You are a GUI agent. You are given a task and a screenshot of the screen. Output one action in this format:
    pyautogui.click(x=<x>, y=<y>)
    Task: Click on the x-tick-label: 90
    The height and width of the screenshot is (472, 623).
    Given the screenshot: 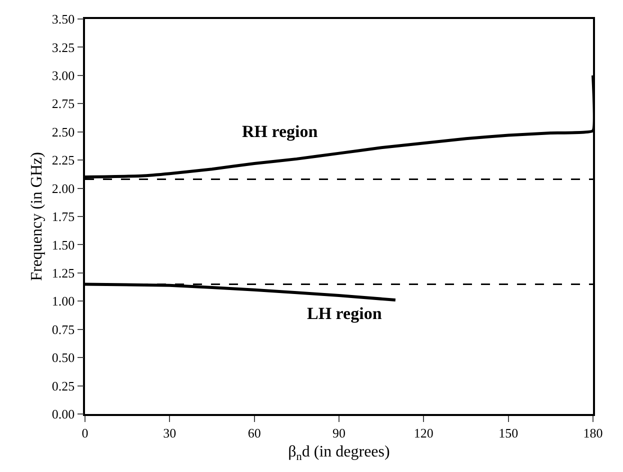 What is the action you would take?
    pyautogui.click(x=339, y=432)
    